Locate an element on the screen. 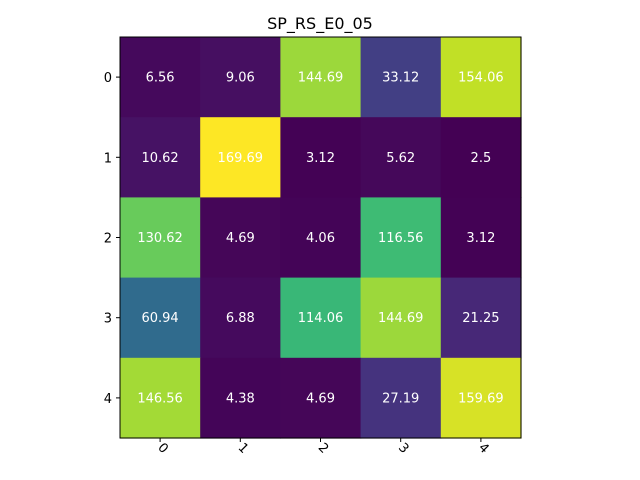 This screenshot has width=640, height=480. cell-value-label: 159.69 is located at coordinates (481, 398).